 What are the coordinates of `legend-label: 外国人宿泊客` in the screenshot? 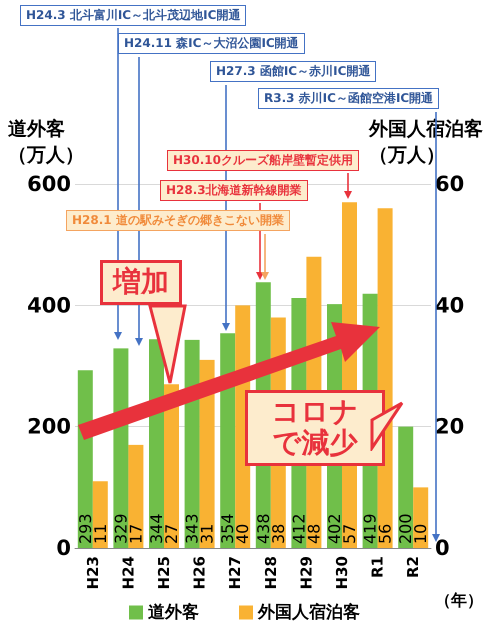 It's located at (308, 612).